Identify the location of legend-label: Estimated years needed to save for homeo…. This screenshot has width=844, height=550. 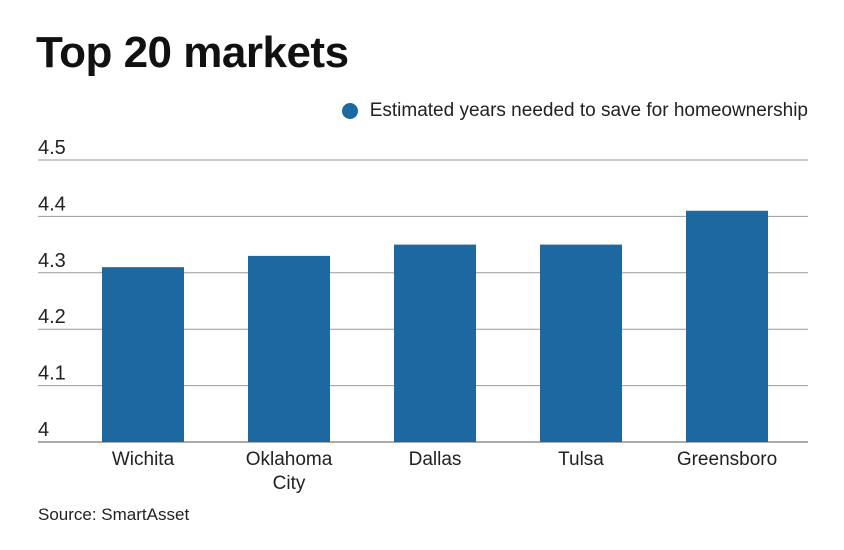
(588, 110).